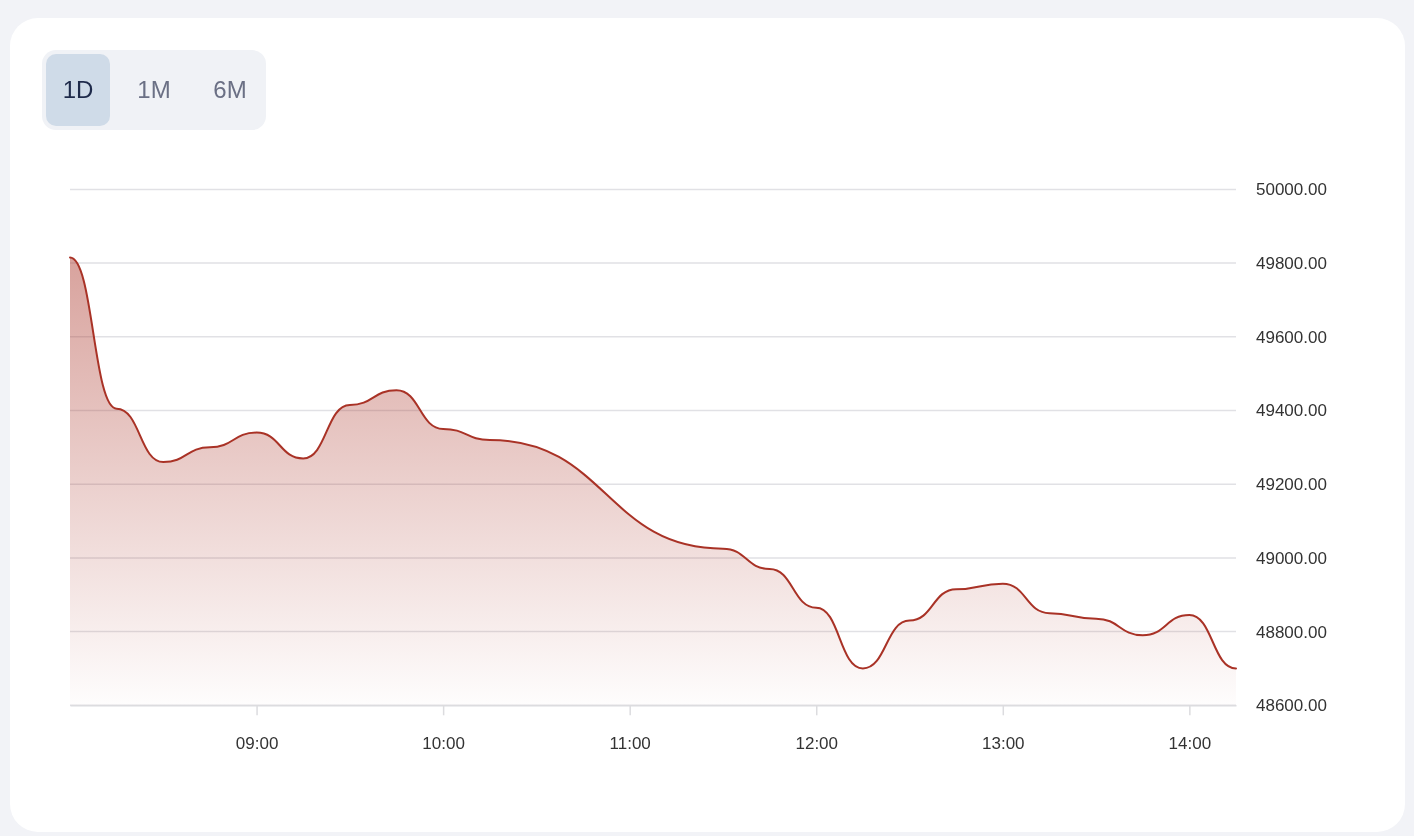 This screenshot has height=836, width=1414. I want to click on y-tick-label: 49800.00, so click(1291, 264).